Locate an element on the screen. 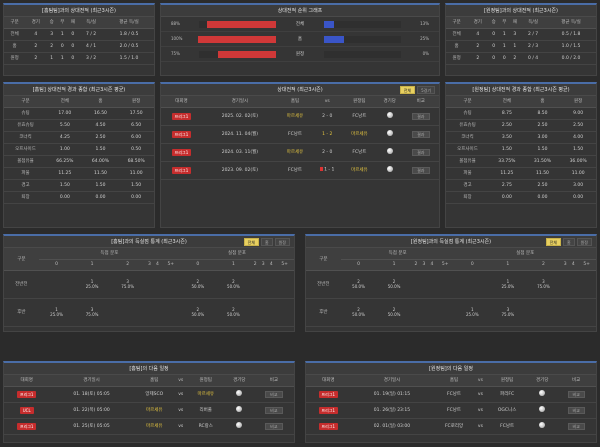 Image resolution: width=600 pixels, height=447 pixels. table-cell: 4 / 1 is located at coordinates (91, 46).